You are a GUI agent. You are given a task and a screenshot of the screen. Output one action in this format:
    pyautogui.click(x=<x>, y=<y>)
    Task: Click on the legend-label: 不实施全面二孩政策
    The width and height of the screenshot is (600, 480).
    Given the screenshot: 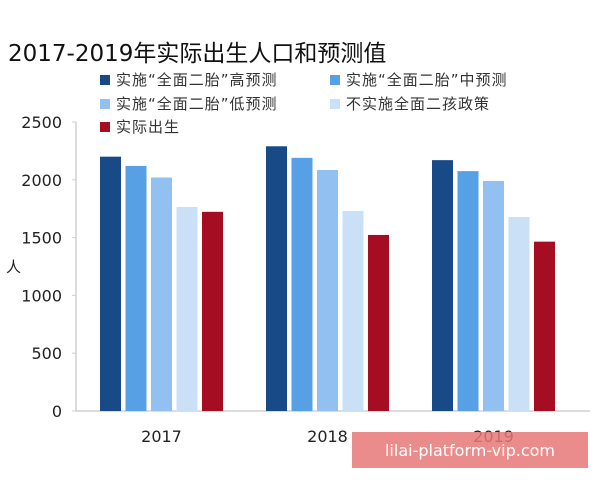 What is the action you would take?
    pyautogui.click(x=418, y=104)
    